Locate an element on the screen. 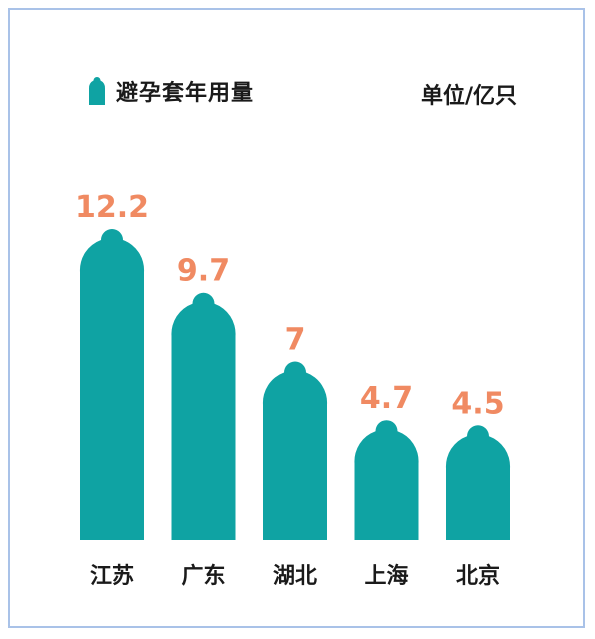  category-label: 北京 is located at coordinates (478, 576).